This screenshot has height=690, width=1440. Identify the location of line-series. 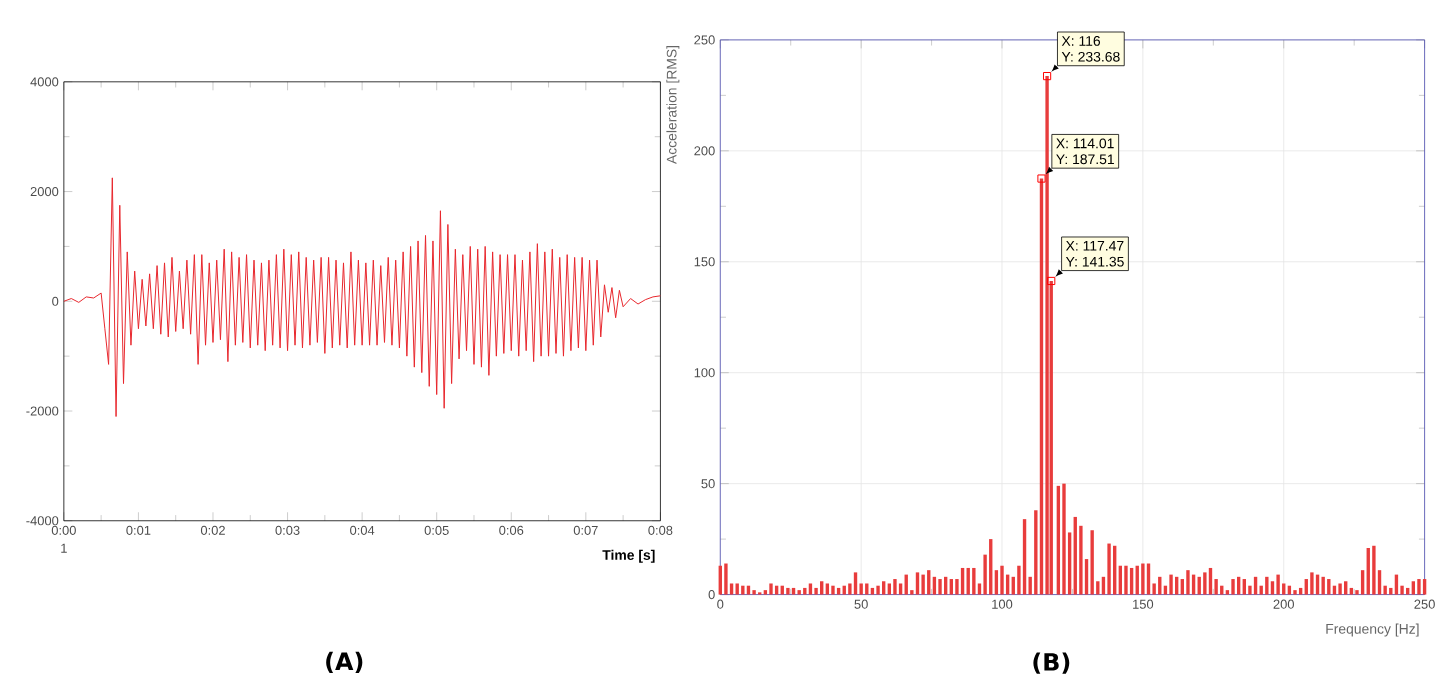
(362, 297).